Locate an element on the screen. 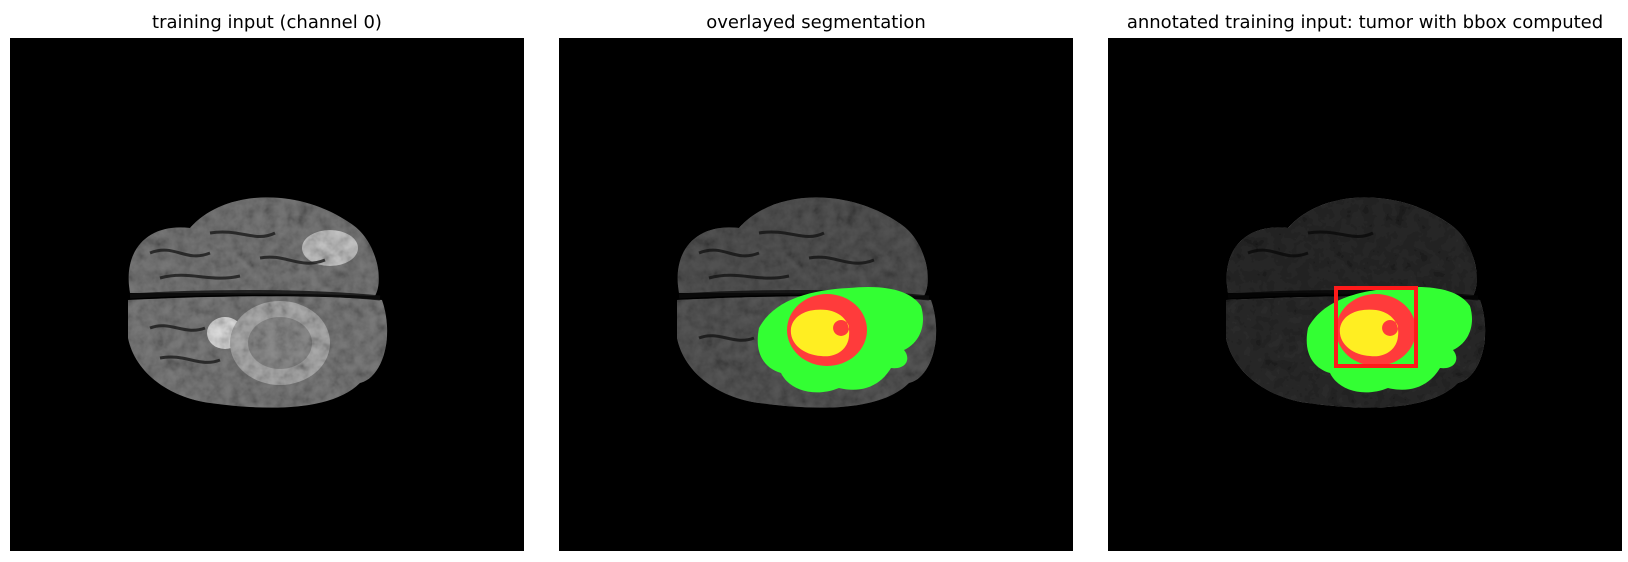 Image resolution: width=1628 pixels, height=562 pixels. tumor-bounding-box is located at coordinates (1376, 327).